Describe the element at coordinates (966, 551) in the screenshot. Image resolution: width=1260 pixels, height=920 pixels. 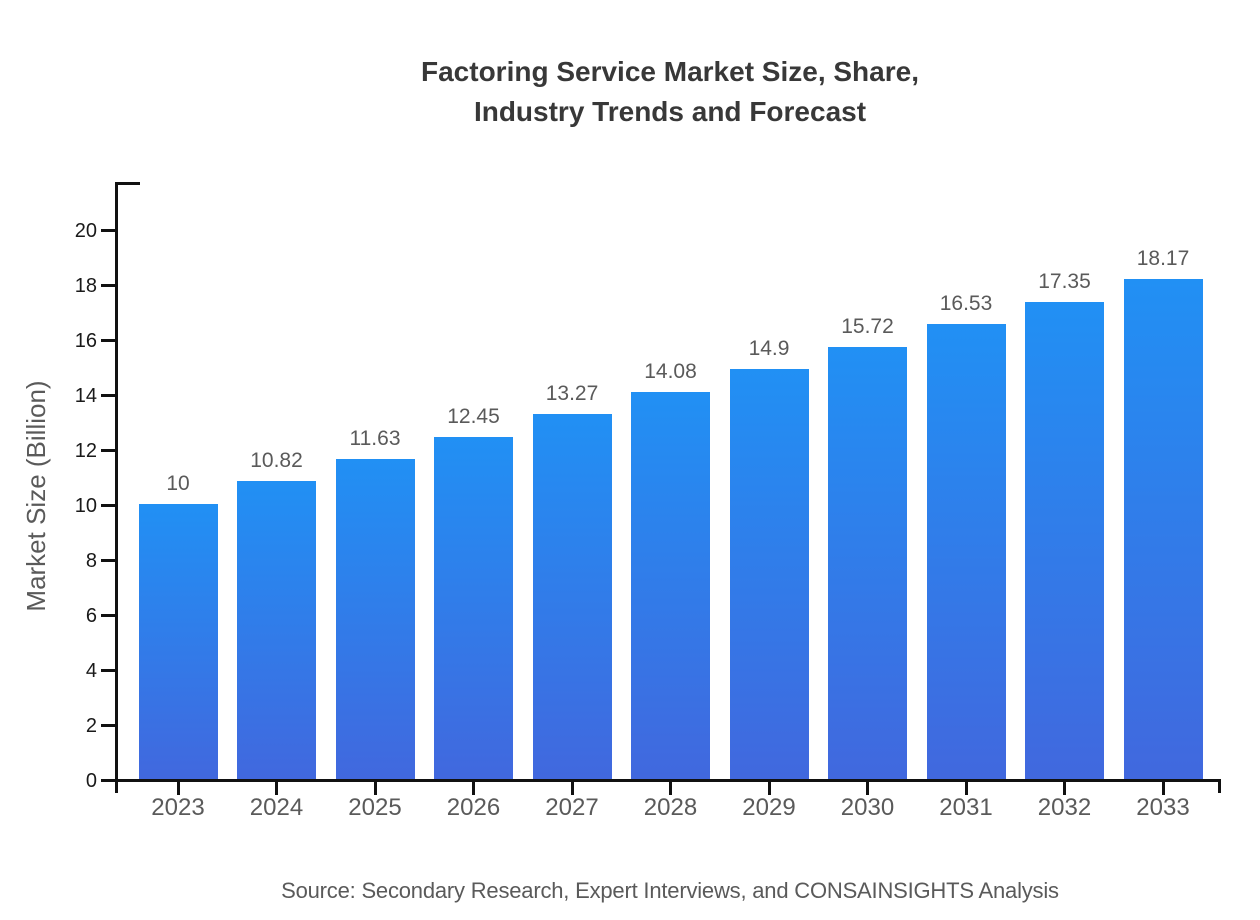
I see `bar-2031` at that location.